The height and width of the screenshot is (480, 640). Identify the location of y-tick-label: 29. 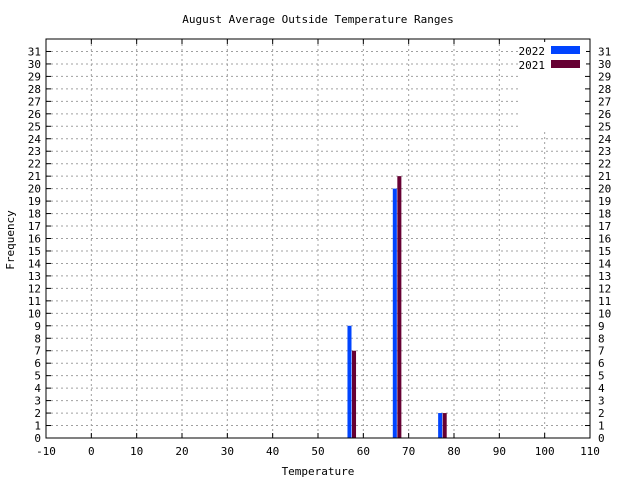
(34, 76).